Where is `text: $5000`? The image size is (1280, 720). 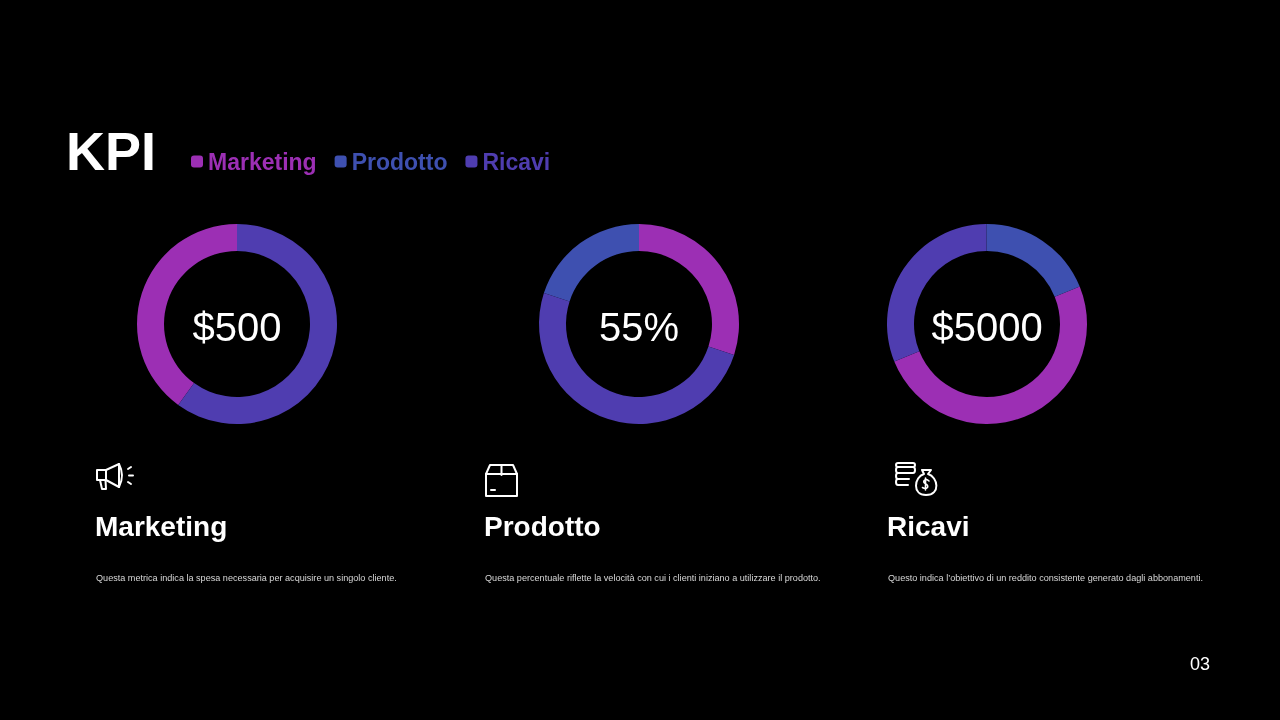
text: $5000 is located at coordinates (987, 327).